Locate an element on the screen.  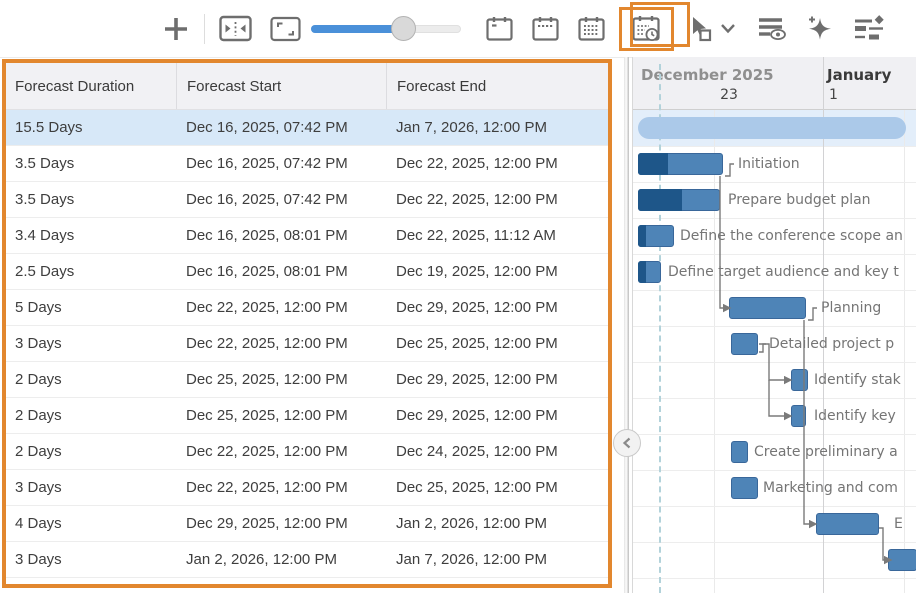
cell-forecast-start: Dec 16, 2025, 07:42 PM is located at coordinates (267, 199).